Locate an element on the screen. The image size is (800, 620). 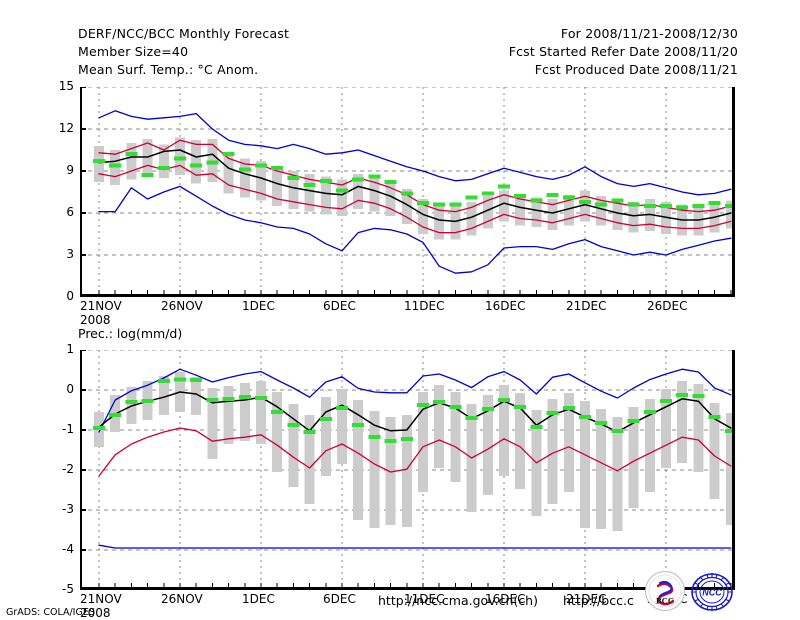
temp-ytick-1: 3 is located at coordinates (70, 254).